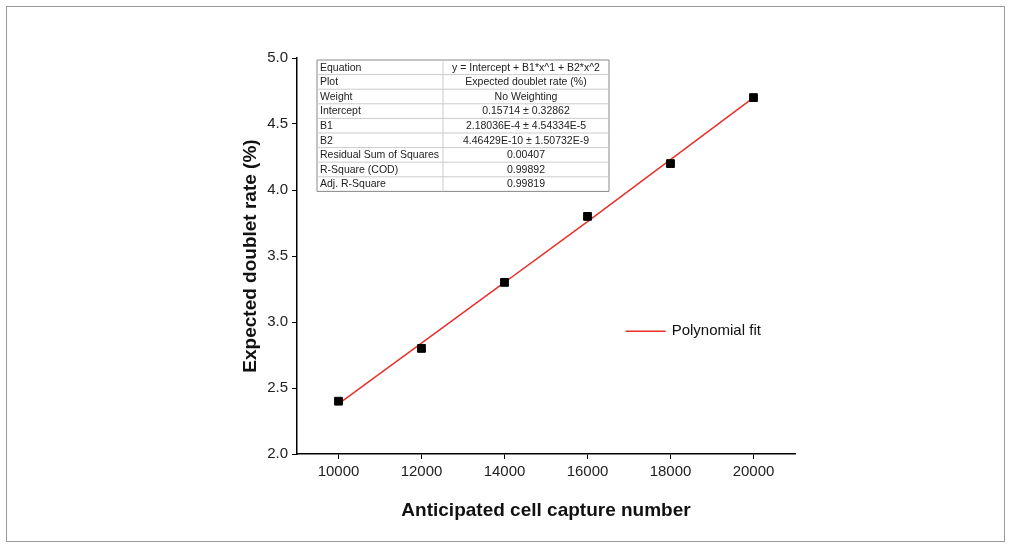 This screenshot has height=548, width=1013. What do you see at coordinates (587, 471) in the screenshot?
I see `x-tick-label: 16000` at bounding box center [587, 471].